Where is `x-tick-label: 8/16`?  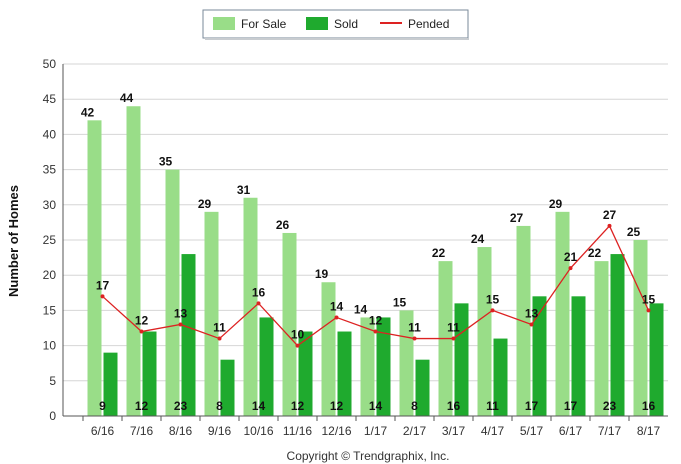
x-tick-label: 8/16 is located at coordinates (181, 431).